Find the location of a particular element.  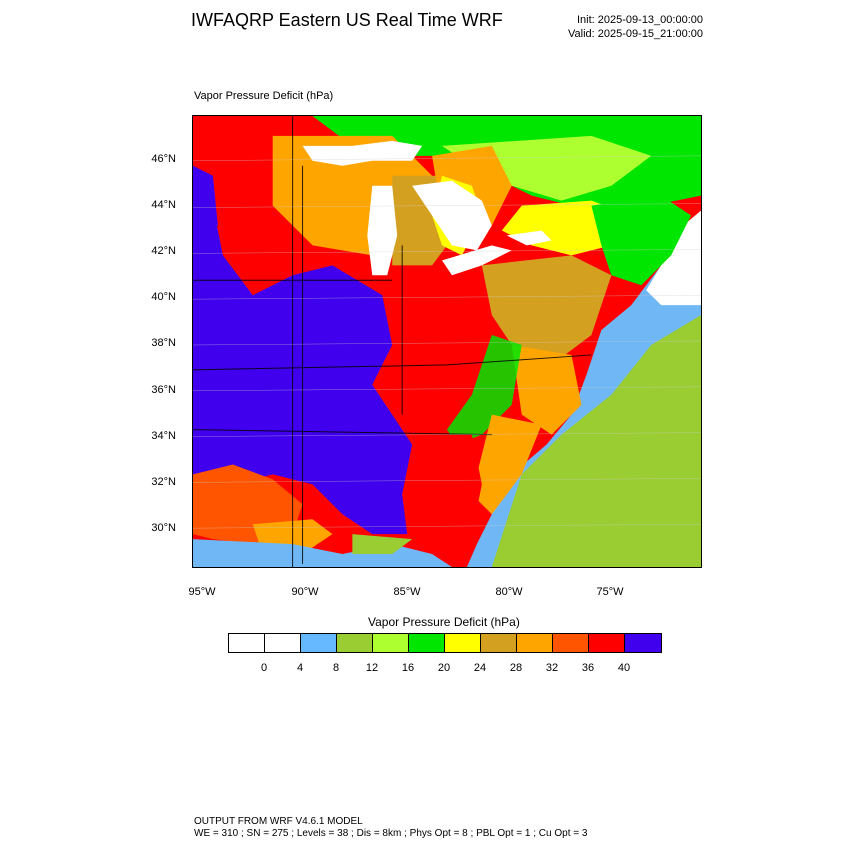

colorbar-tick-label: 36 is located at coordinates (588, 668).